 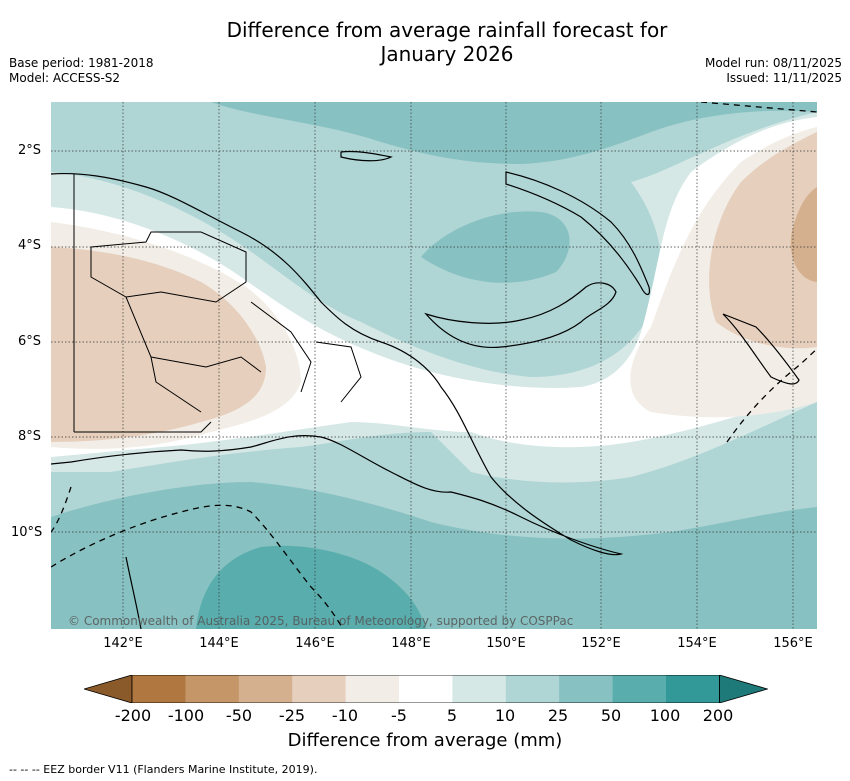 What do you see at coordinates (30, 150) in the screenshot?
I see `lat-label-2s: 2°S` at bounding box center [30, 150].